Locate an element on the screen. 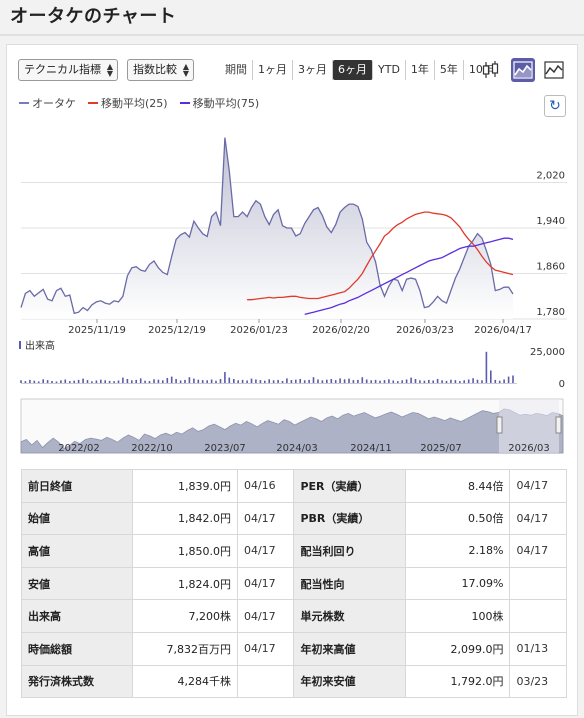 The image size is (584, 718). index-compare-label: 指数比較 is located at coordinates (155, 69).